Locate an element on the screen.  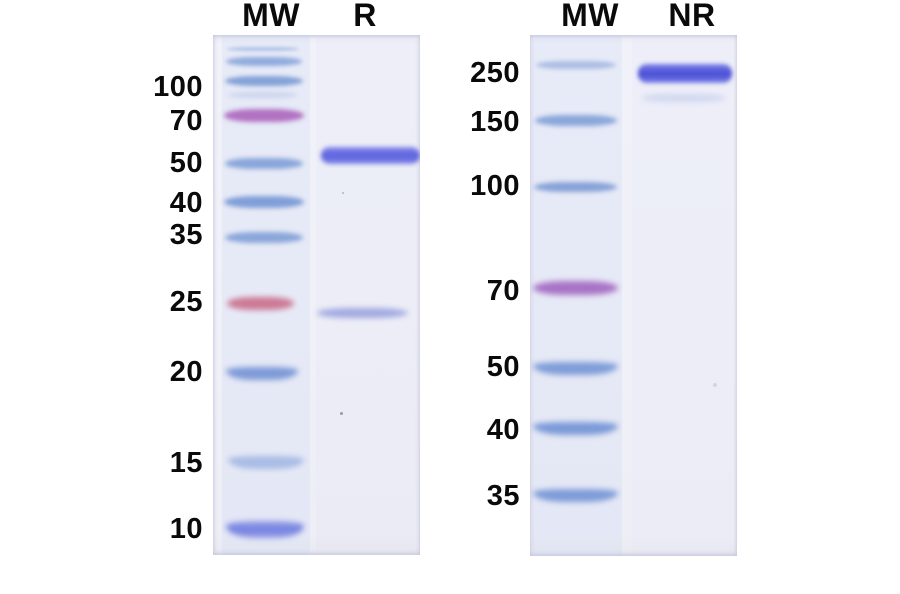
mw-label-10-reduced: 10 is located at coordinates (186, 528).